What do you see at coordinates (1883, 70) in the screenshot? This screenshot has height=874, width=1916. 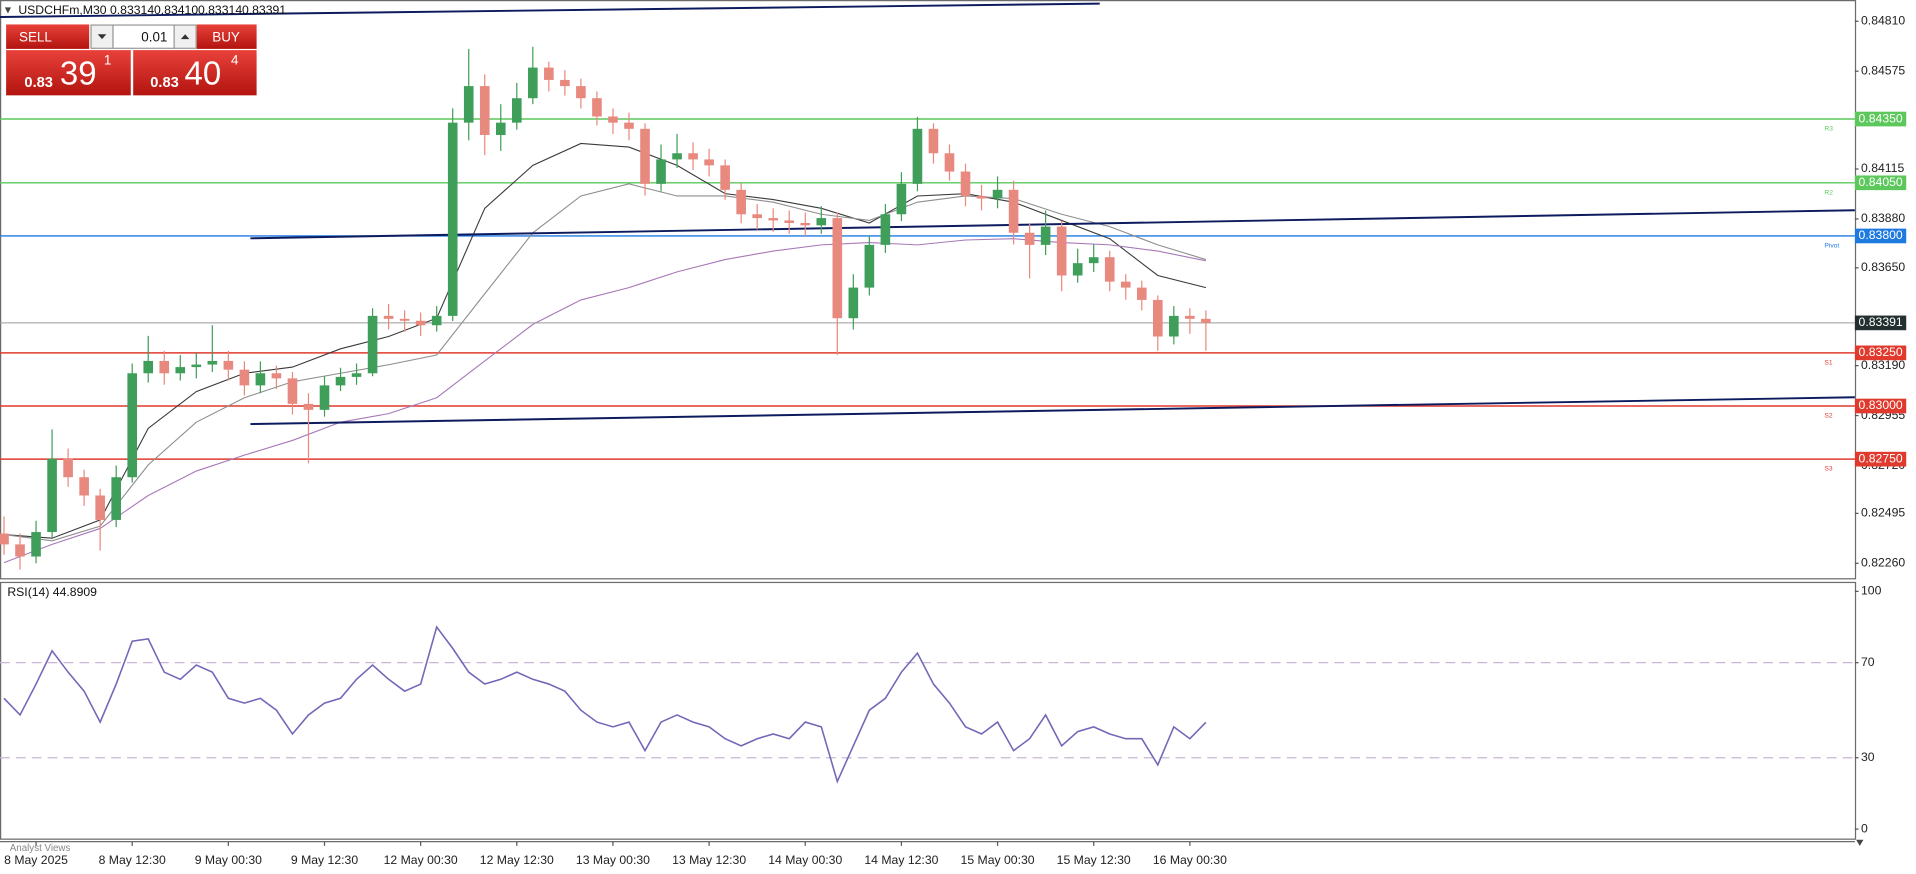 I see `y-tick-label: 0.84575` at bounding box center [1883, 70].